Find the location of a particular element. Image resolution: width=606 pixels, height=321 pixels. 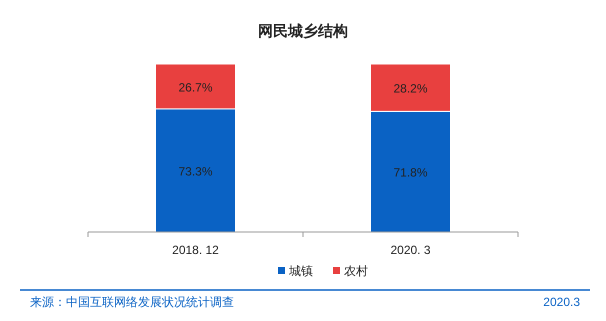

x-tick-label: 2020. 3 is located at coordinates (410, 250).